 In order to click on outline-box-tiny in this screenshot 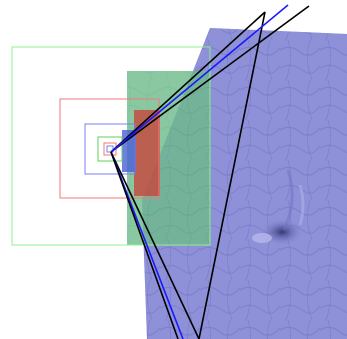, I will do `click(110, 149)`.